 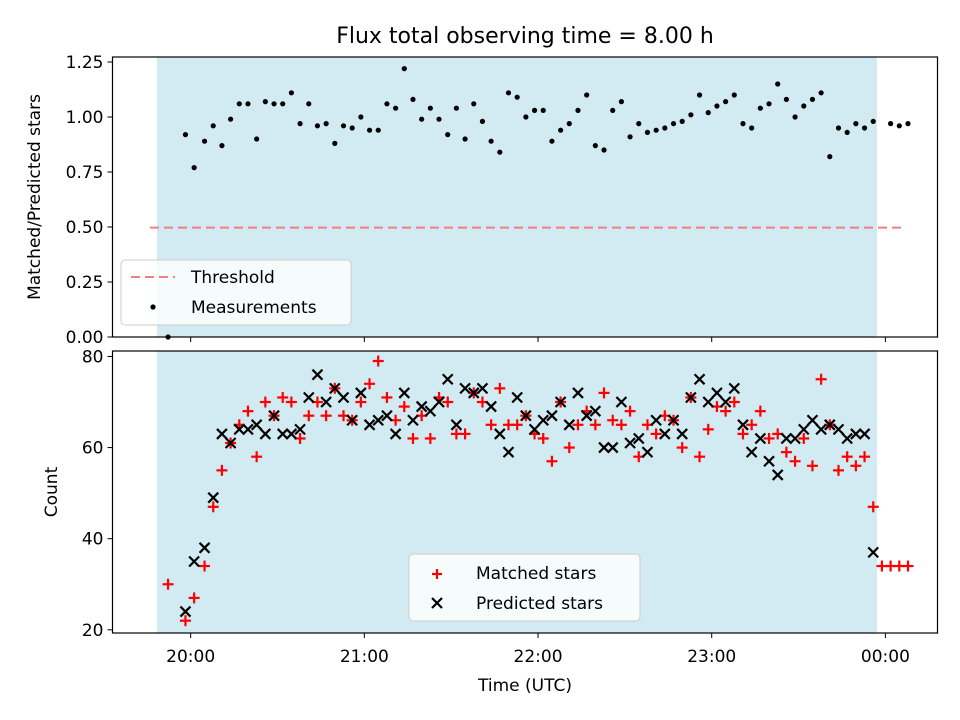 I want to click on count-y-tick-label: 20, so click(x=93, y=631).